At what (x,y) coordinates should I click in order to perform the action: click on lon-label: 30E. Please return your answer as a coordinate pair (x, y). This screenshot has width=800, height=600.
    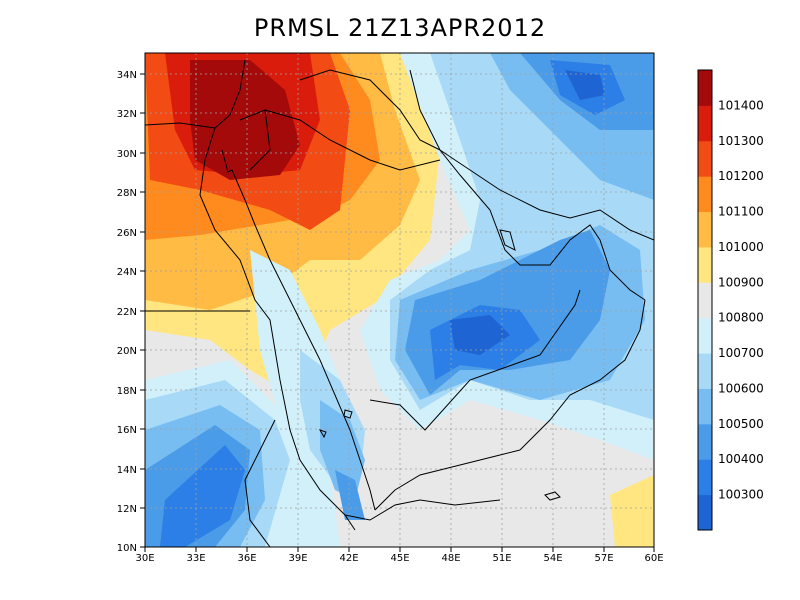
    Looking at the image, I should click on (144, 558).